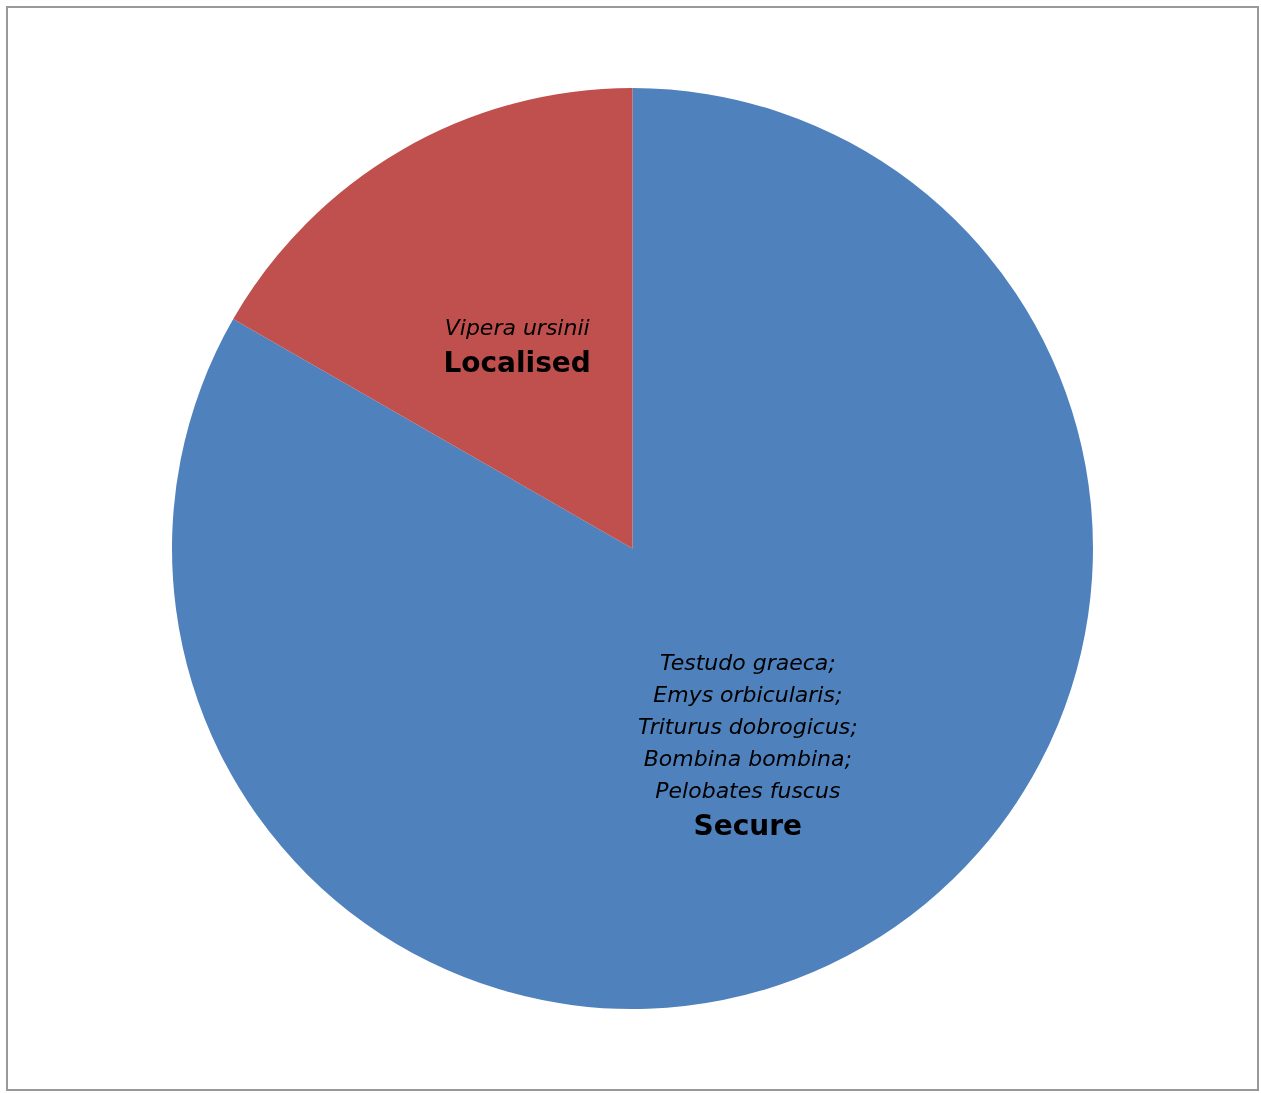 The width and height of the screenshot is (1261, 1093). Describe the element at coordinates (517, 327) in the screenshot. I see `text: Vipera ursinii` at that location.